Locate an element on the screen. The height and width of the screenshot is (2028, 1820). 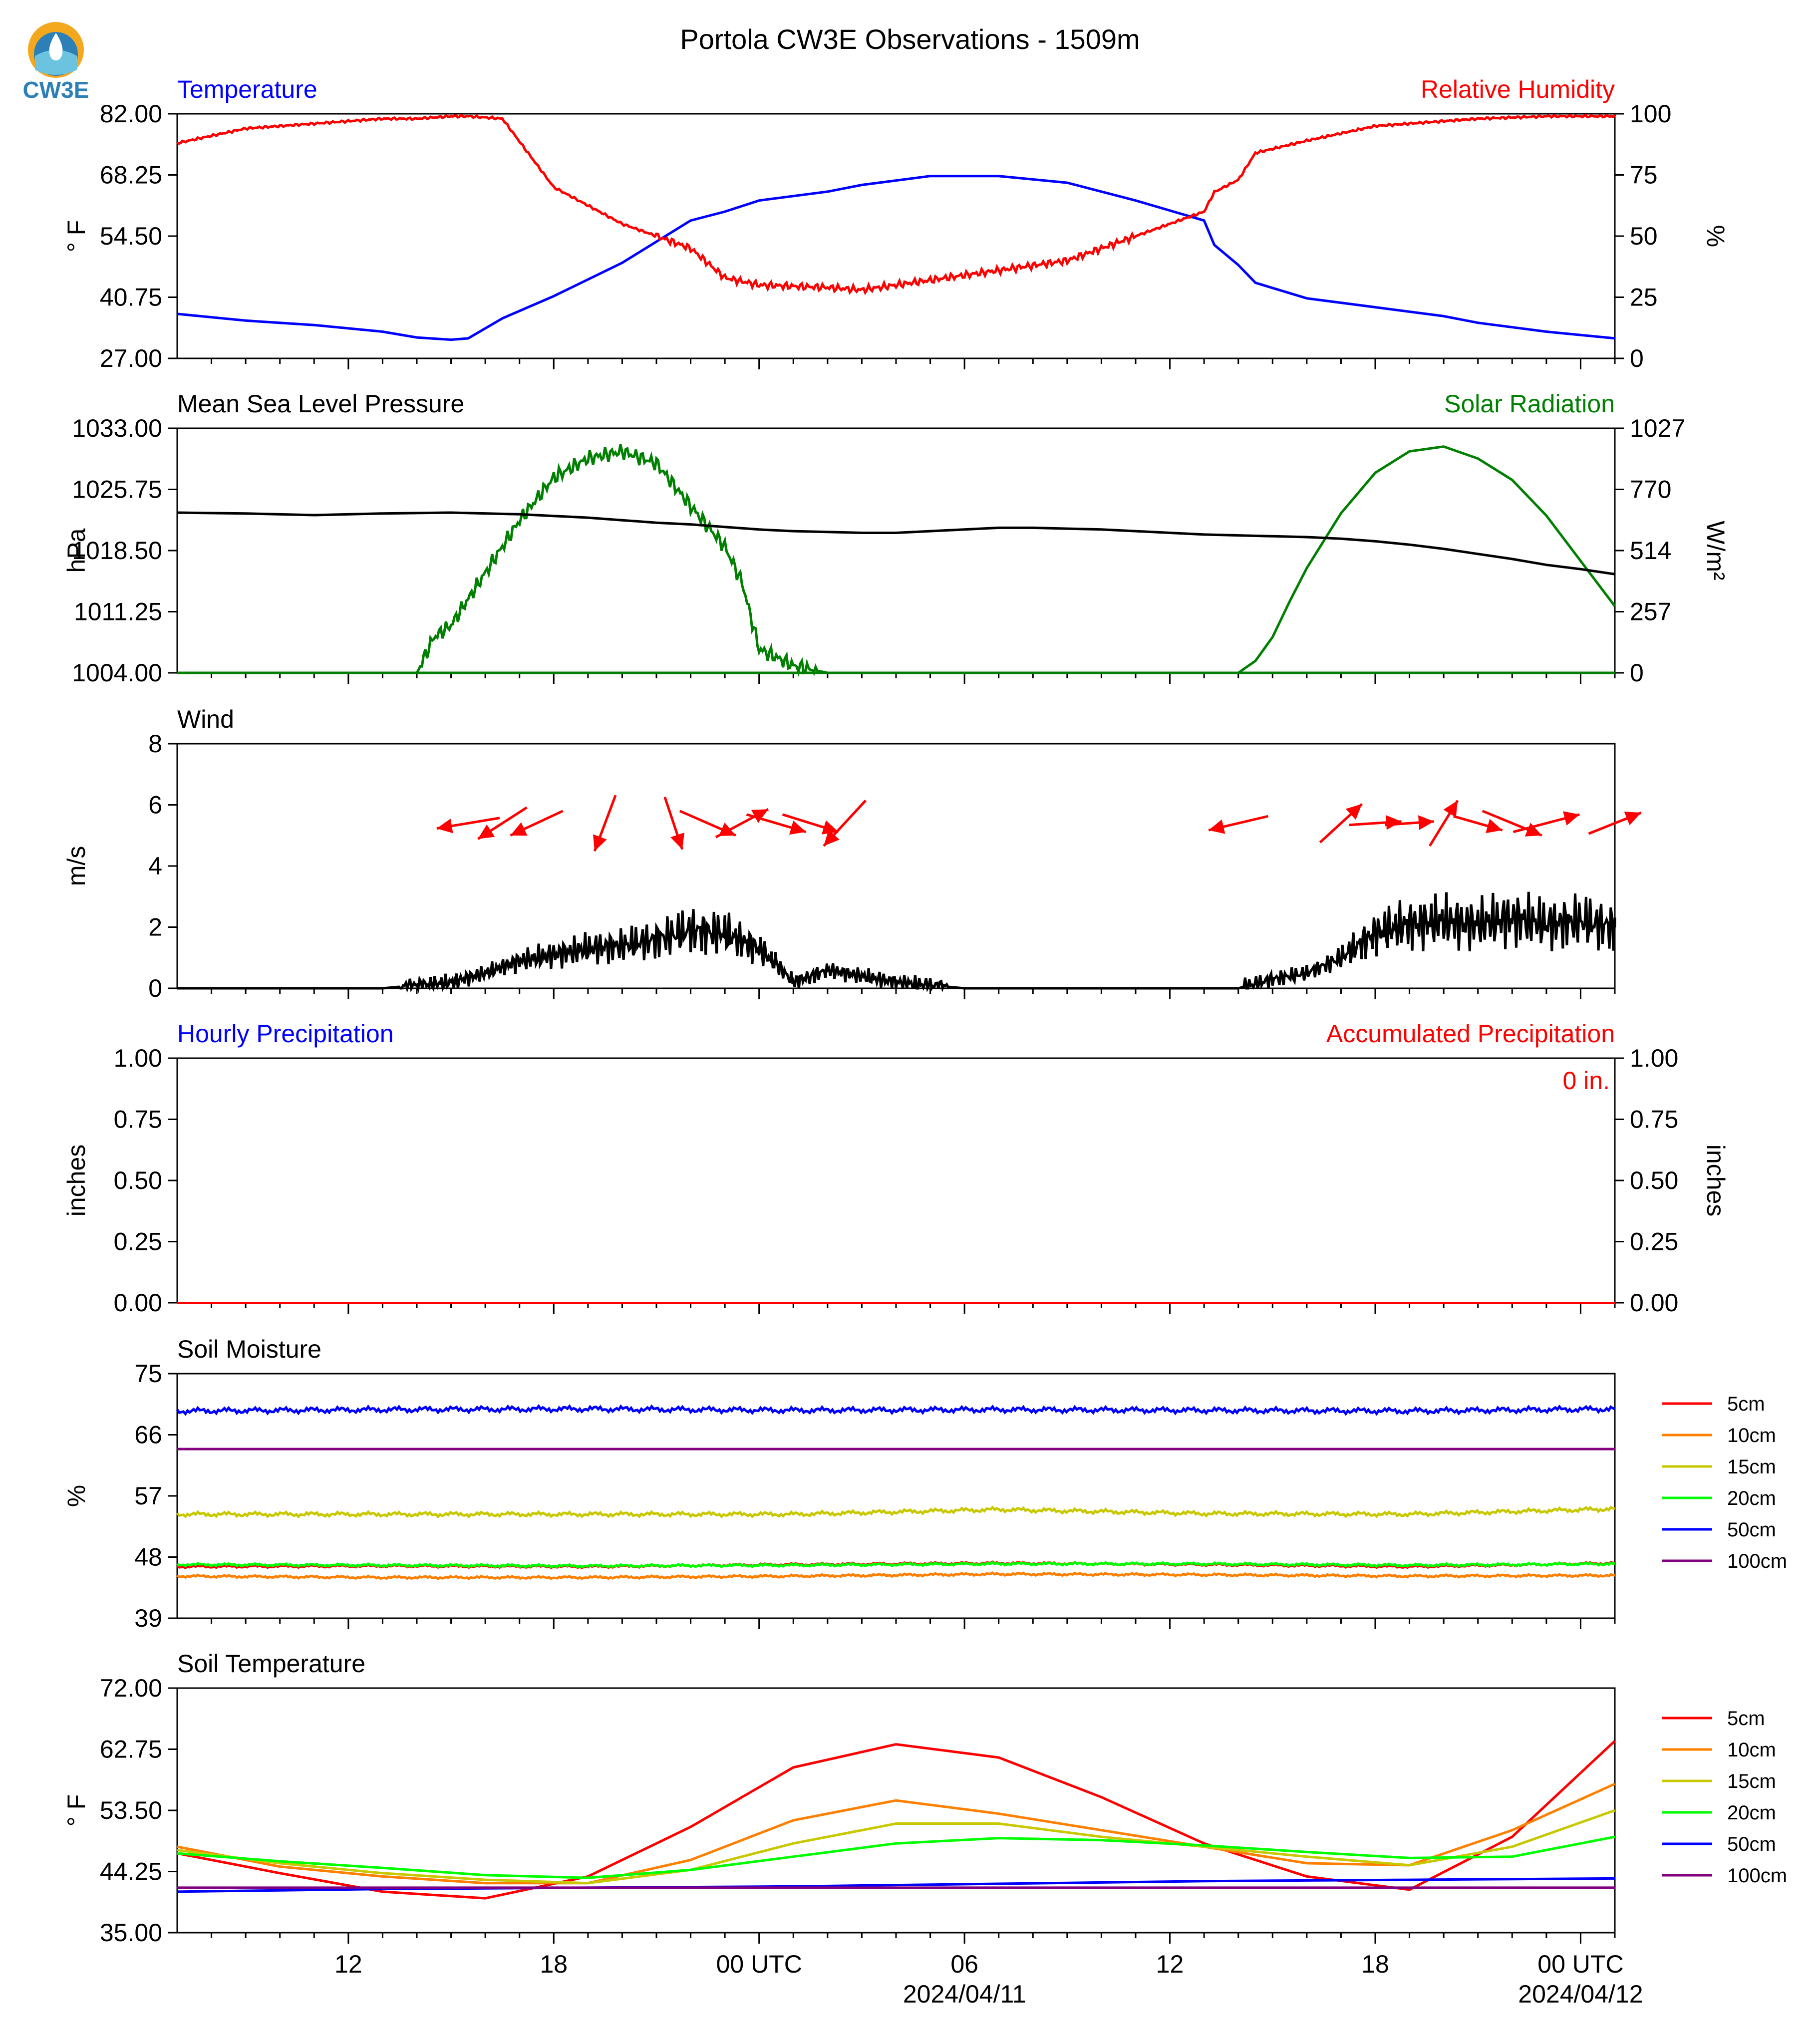
wind-speed-line is located at coordinates (896, 942).